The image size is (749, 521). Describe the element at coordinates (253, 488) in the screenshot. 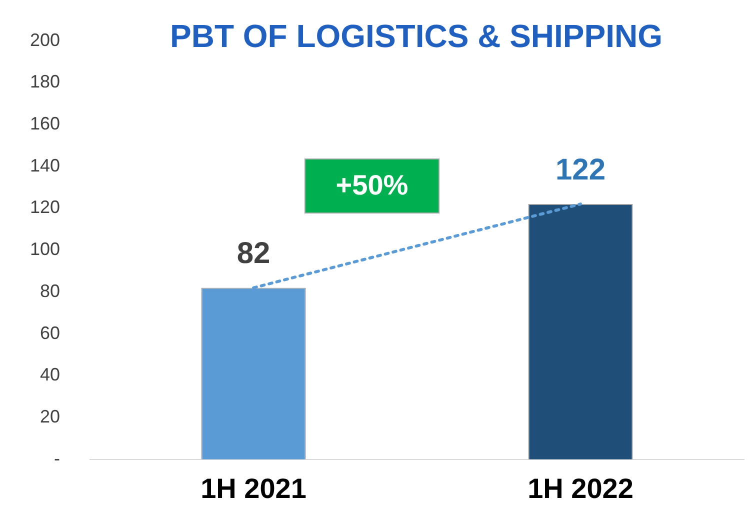

I see `x-tick-label: 1H 2021` at that location.